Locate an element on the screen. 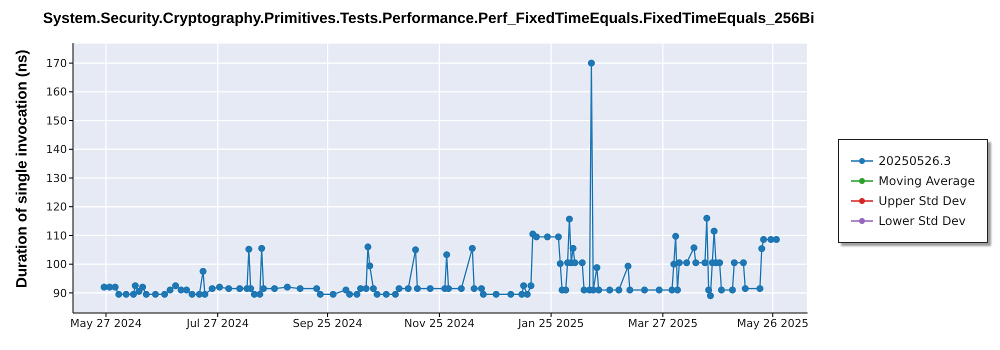 This screenshot has height=350, width=1000. x-tick-label: Sep 25 2024 is located at coordinates (327, 323).